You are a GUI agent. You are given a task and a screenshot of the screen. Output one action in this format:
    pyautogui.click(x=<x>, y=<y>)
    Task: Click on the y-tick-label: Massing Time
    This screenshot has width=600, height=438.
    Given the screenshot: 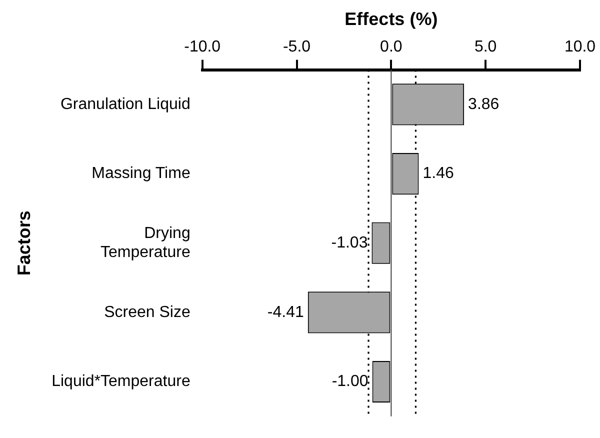 What is the action you would take?
    pyautogui.click(x=141, y=173)
    